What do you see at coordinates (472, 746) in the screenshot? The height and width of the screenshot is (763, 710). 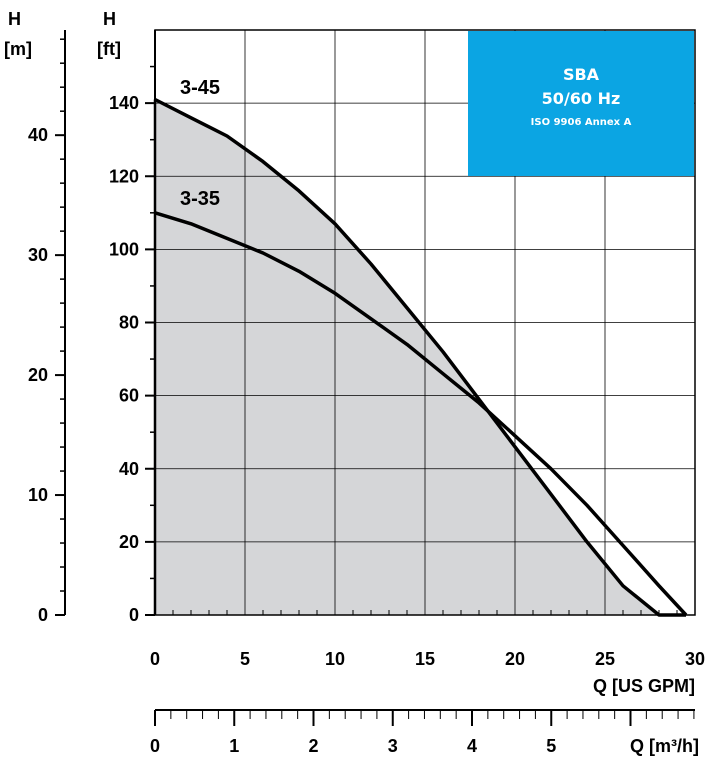 I see `x-m3h-tick-label: 4` at bounding box center [472, 746].